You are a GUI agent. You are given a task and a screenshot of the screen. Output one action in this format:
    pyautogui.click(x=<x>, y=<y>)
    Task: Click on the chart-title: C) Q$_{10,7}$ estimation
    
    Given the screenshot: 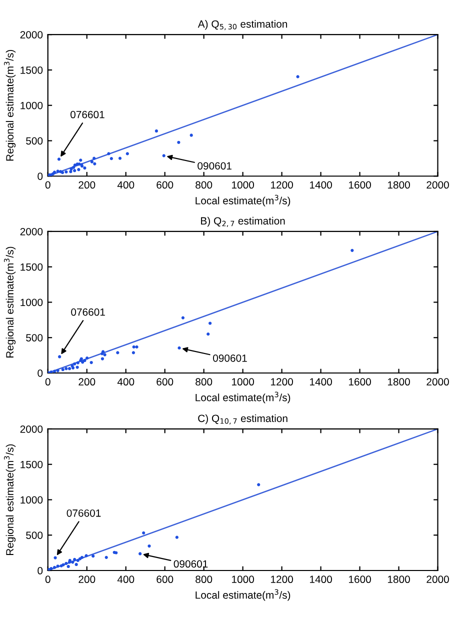 What is the action you would take?
    pyautogui.click(x=243, y=419)
    